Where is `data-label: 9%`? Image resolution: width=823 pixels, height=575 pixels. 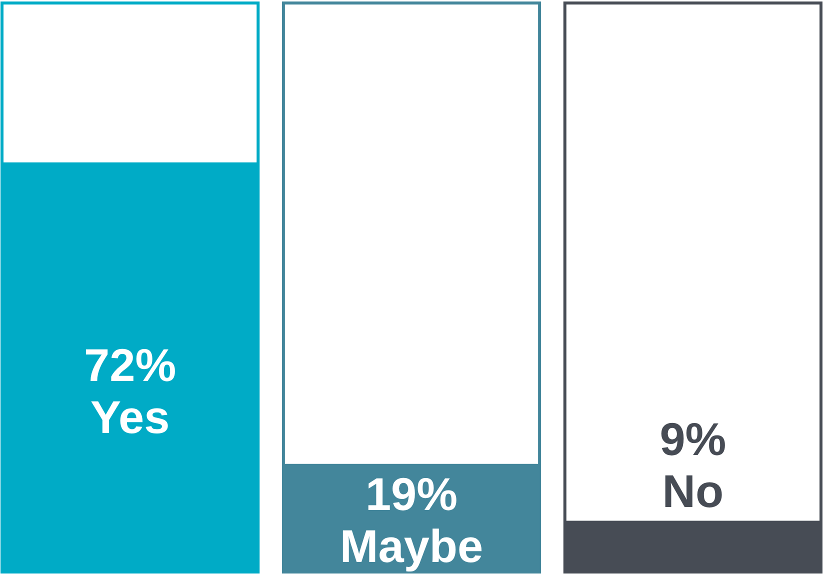 data-label: 9% is located at coordinates (693, 438).